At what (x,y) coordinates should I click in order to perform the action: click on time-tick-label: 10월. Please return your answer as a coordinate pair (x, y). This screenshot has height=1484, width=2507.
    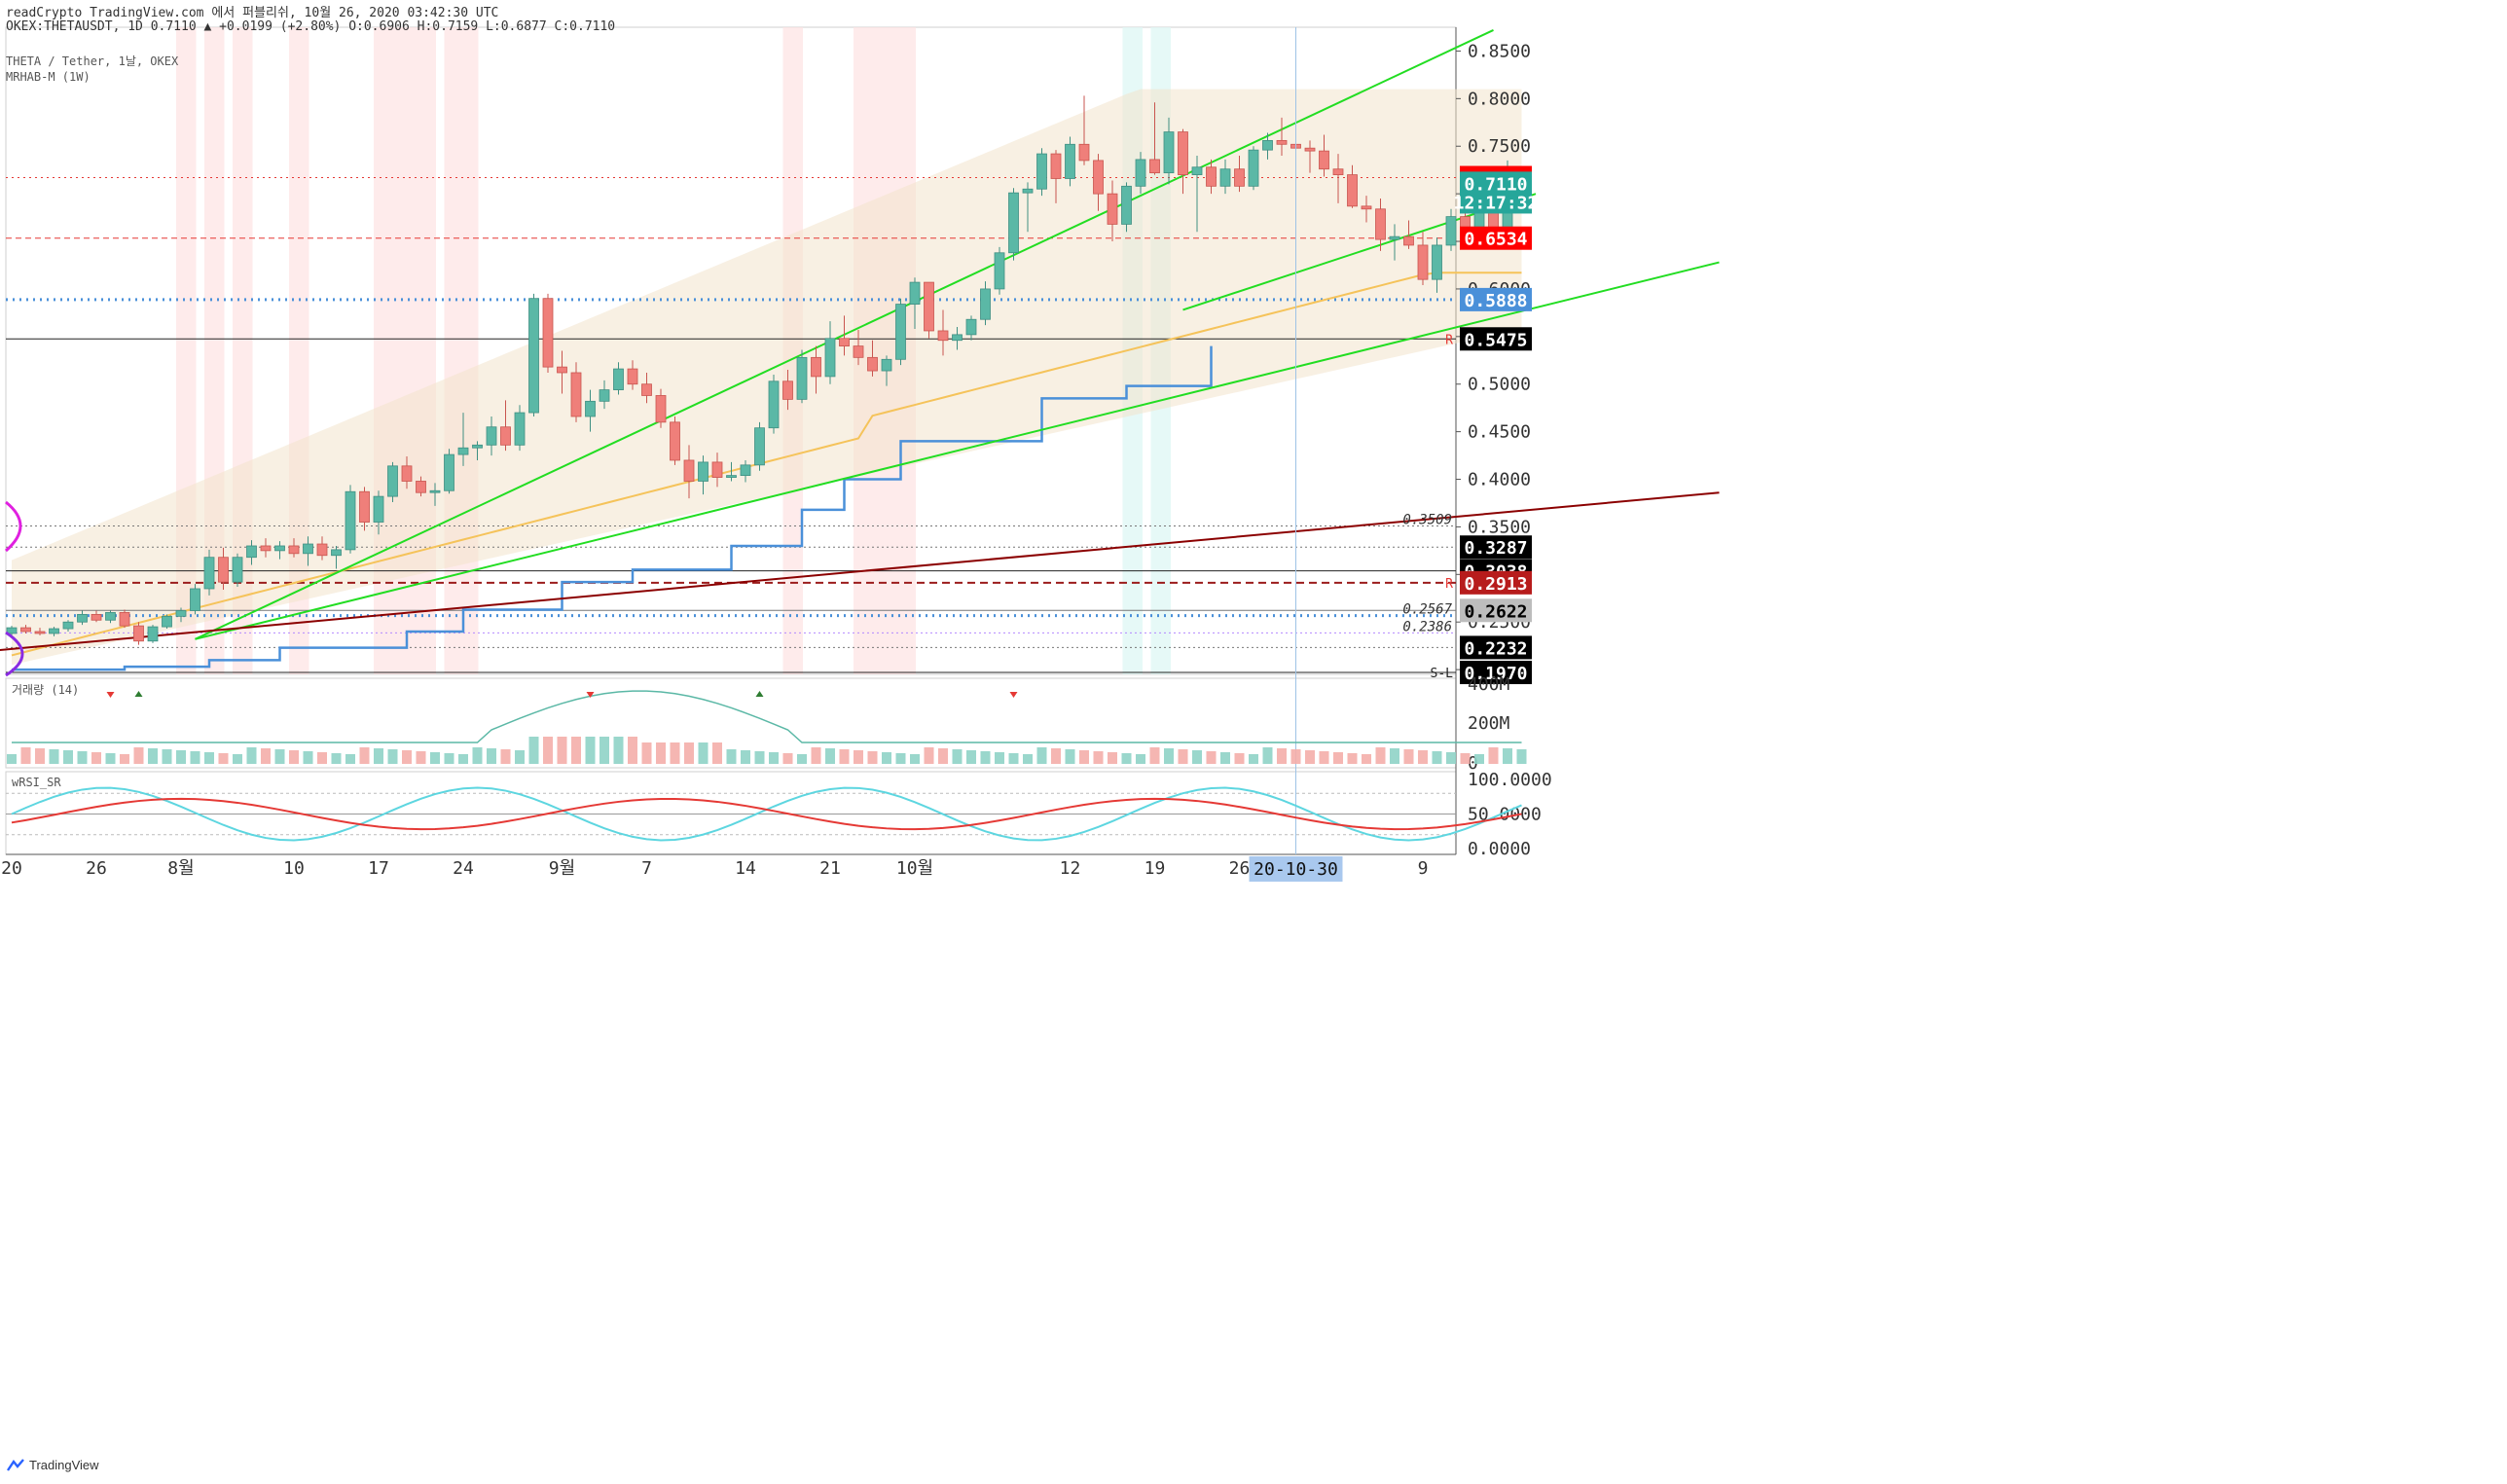
    Looking at the image, I should click on (914, 868).